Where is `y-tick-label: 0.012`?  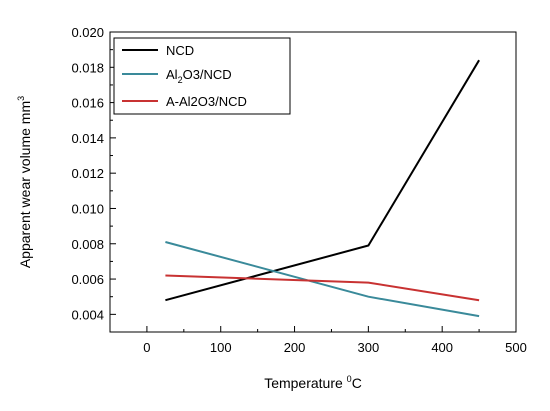 y-tick-label: 0.012 is located at coordinates (87, 173).